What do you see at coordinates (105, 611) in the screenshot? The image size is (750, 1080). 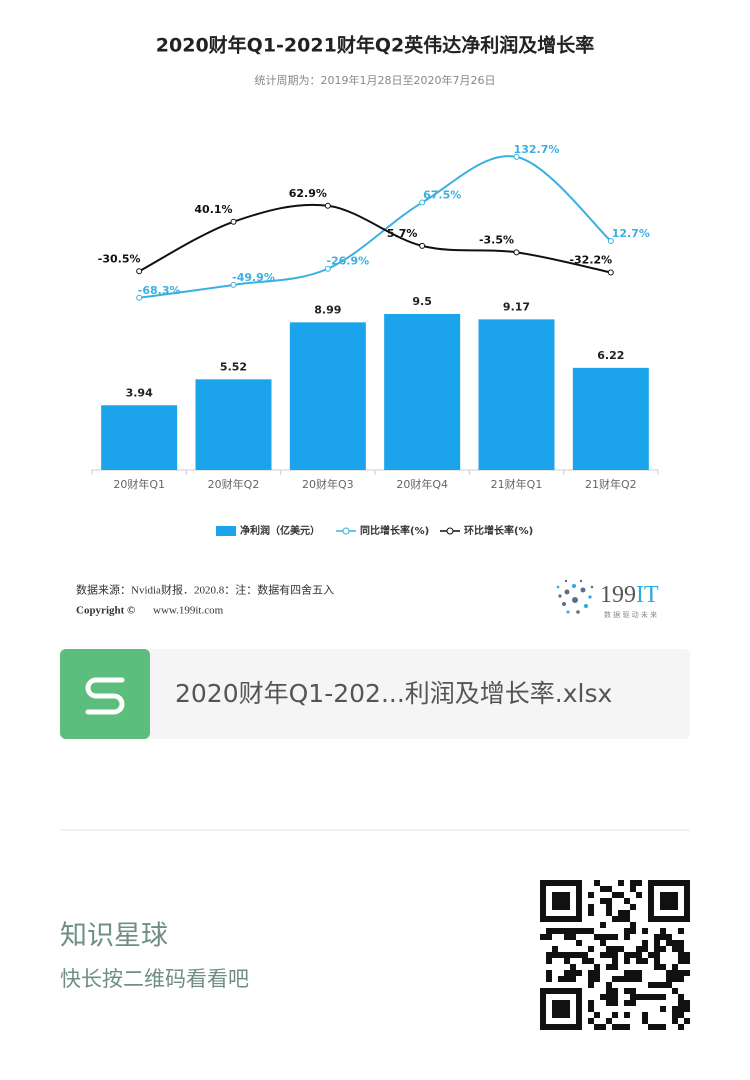 I see `copyright: Copyright ©` at bounding box center [105, 611].